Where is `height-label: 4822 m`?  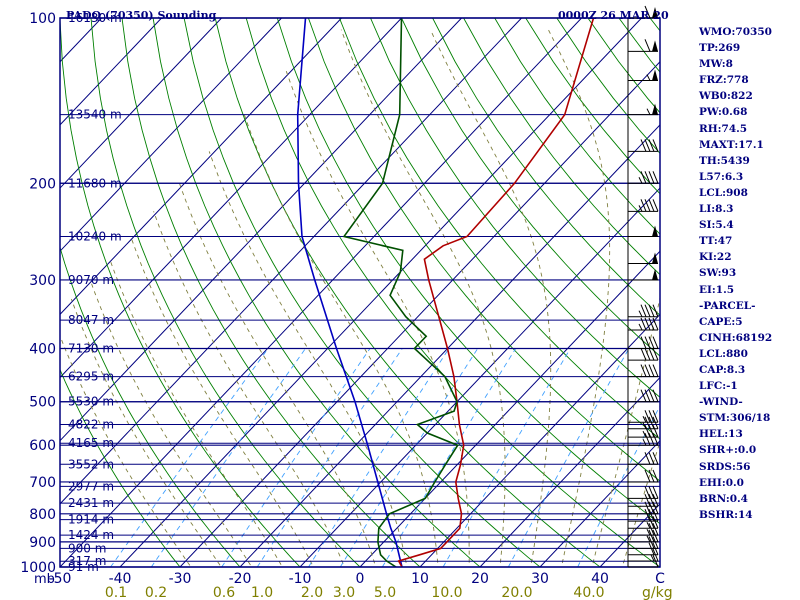 height-label: 4822 m is located at coordinates (91, 424).